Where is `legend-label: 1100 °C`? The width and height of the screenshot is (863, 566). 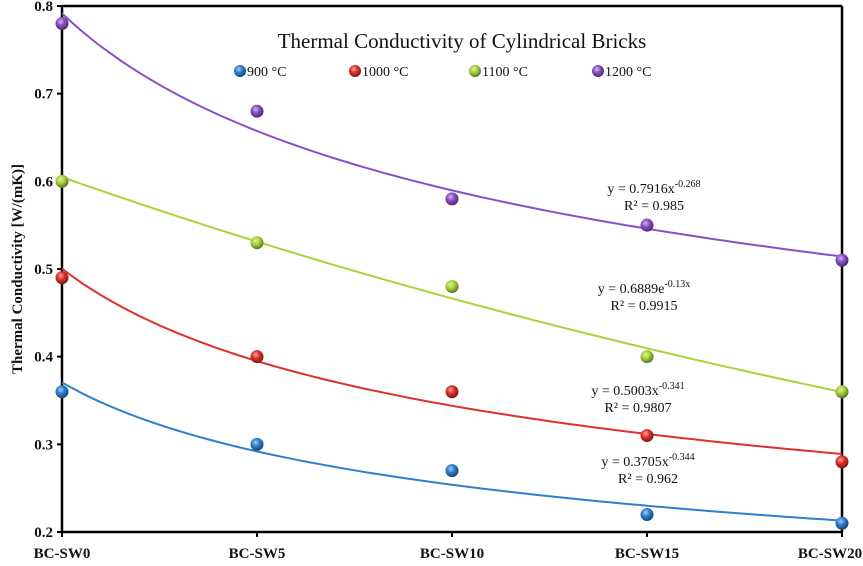
legend-label: 1100 °C is located at coordinates (505, 72).